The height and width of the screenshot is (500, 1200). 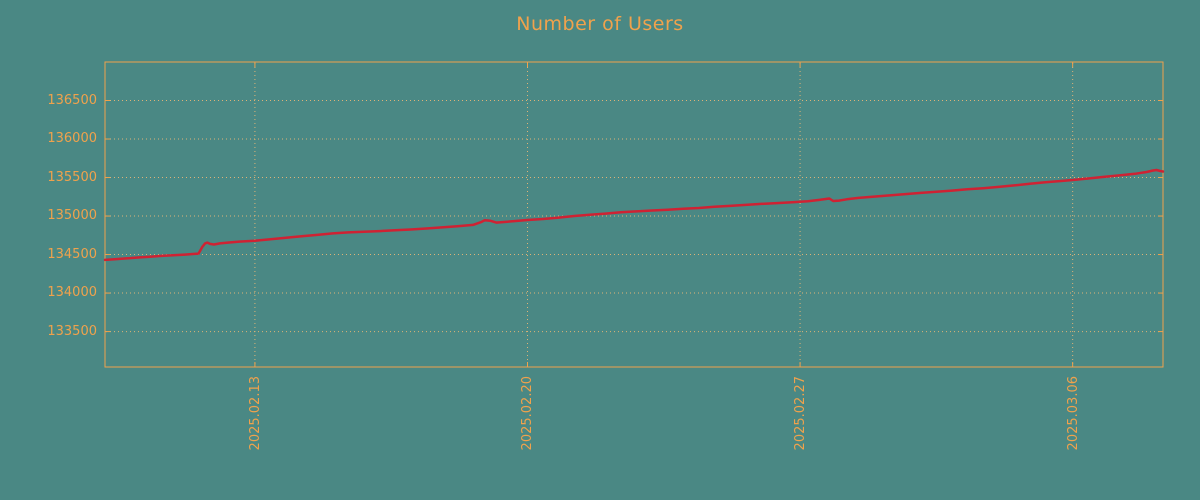 What do you see at coordinates (72, 139) in the screenshot?
I see `y-tick-label: 136000` at bounding box center [72, 139].